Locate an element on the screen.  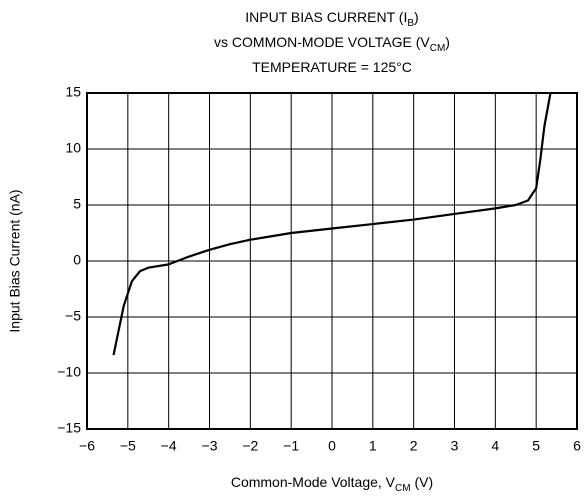
chart-title: vs COMMON-MODE VOLTAGE (VCM) is located at coordinates (332, 44).